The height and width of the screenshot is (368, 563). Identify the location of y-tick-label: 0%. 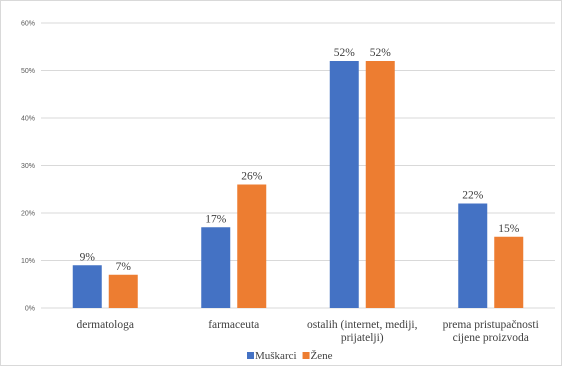
(30, 309).